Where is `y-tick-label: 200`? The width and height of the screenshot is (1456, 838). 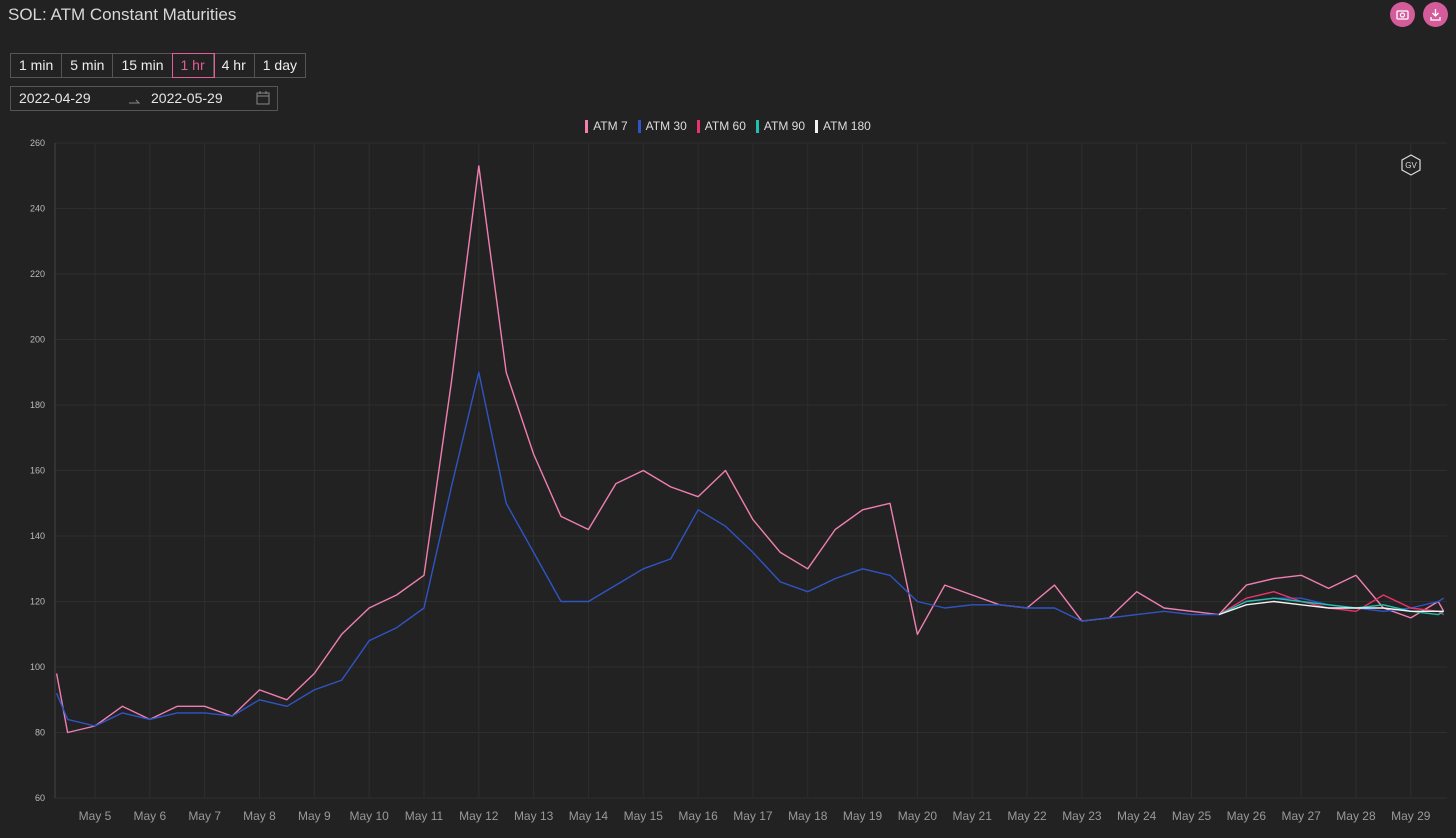 y-tick-label: 200 is located at coordinates (37, 340).